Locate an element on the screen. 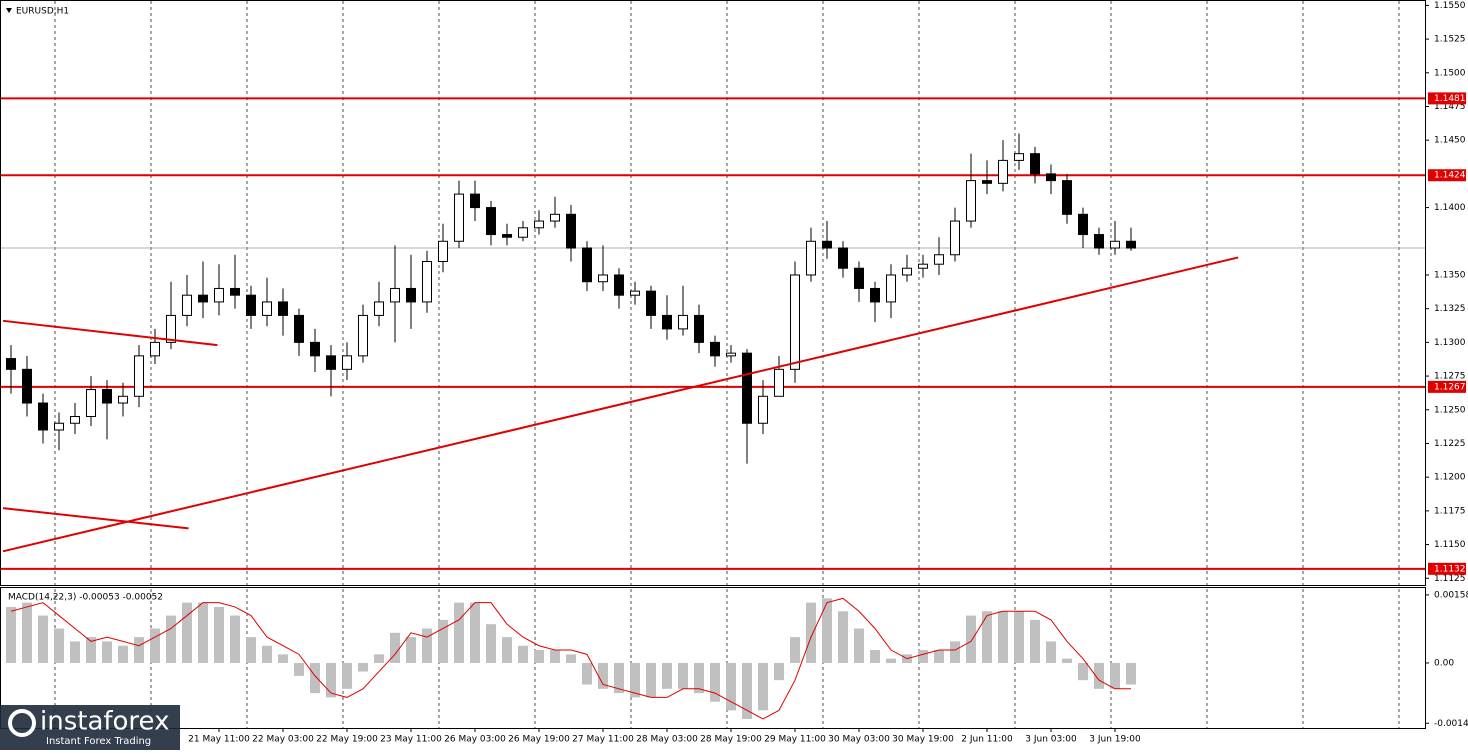 This screenshot has width=1468, height=754. y-tick-label: 1.1275 is located at coordinates (1450, 377).